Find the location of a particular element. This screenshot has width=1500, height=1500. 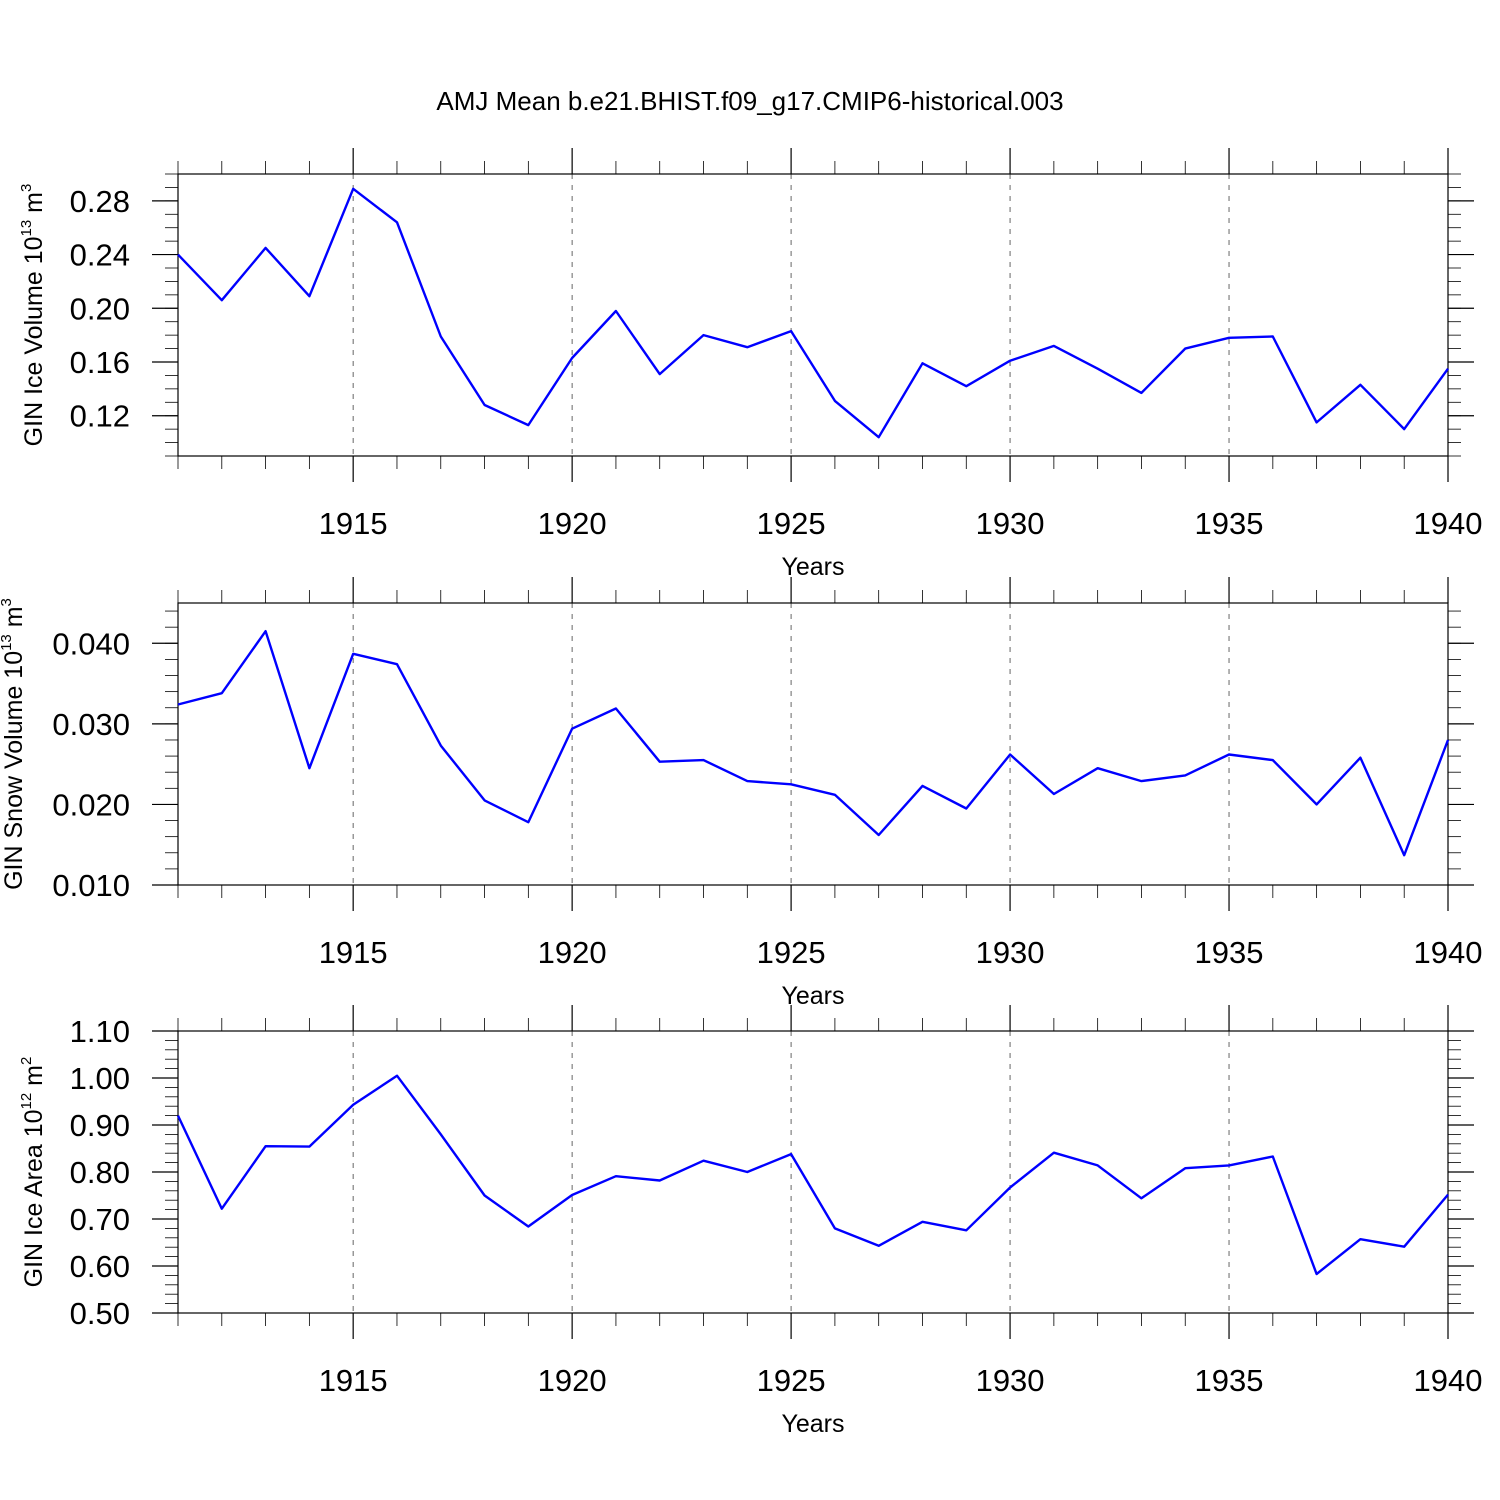

y-tick-label: 0.50 is located at coordinates (100, 1313).